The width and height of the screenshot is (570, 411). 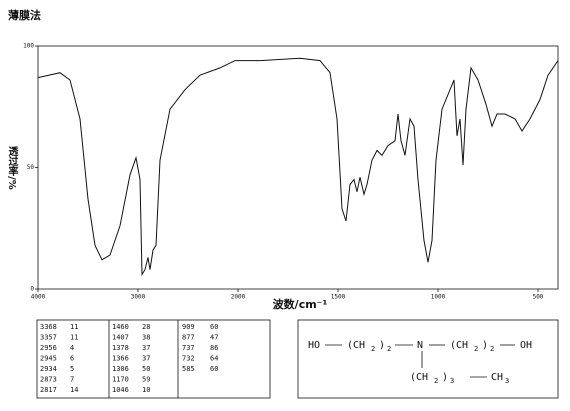 What do you see at coordinates (72, 380) in the screenshot?
I see `peak-transmittance: 7` at bounding box center [72, 380].